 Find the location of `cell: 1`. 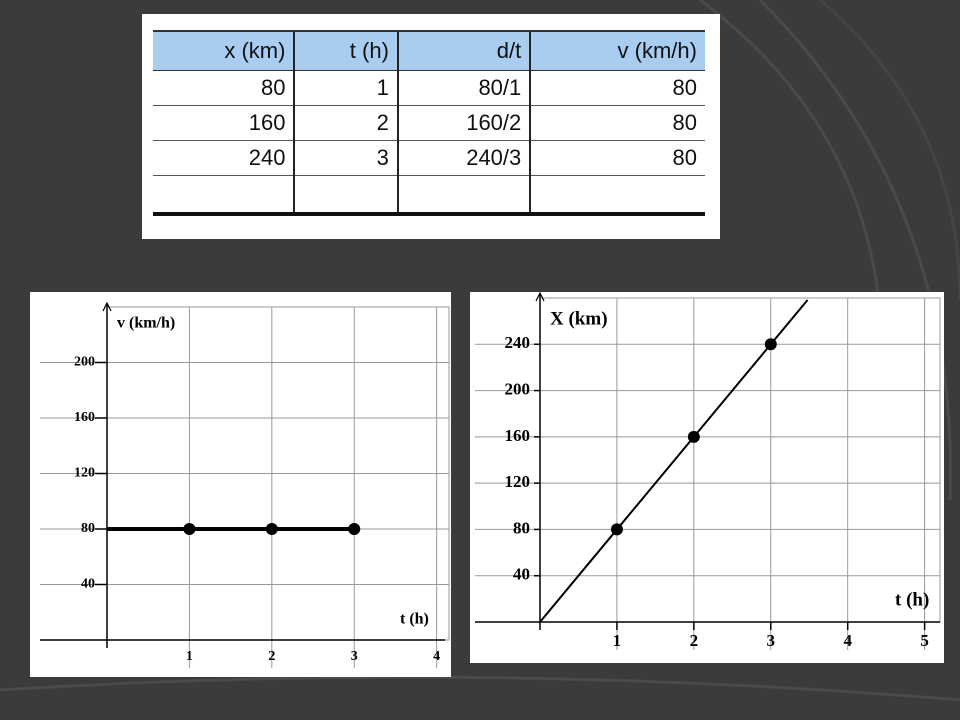

cell: 1 is located at coordinates (345, 88).